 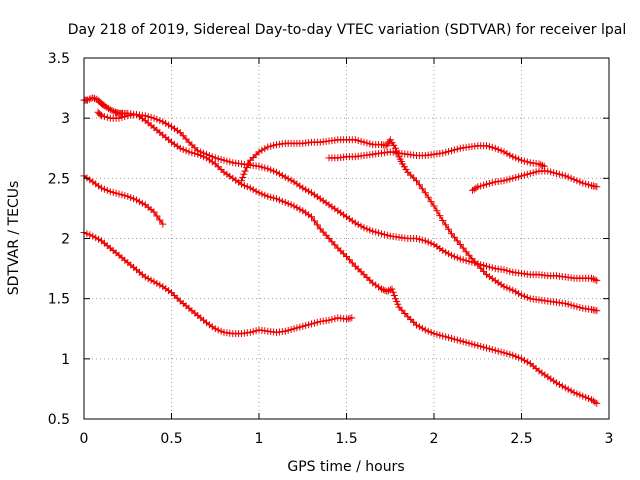 What do you see at coordinates (436, 156) in the screenshot?
I see `series-s6` at bounding box center [436, 156].